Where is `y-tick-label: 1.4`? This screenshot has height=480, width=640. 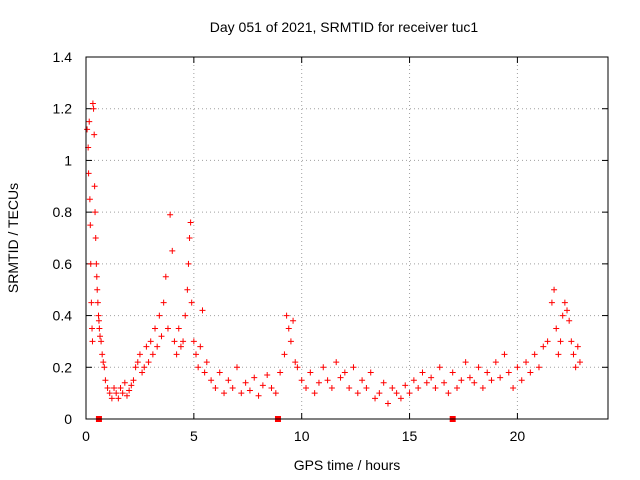
y-tick-label: 1.4 is located at coordinates (63, 57).